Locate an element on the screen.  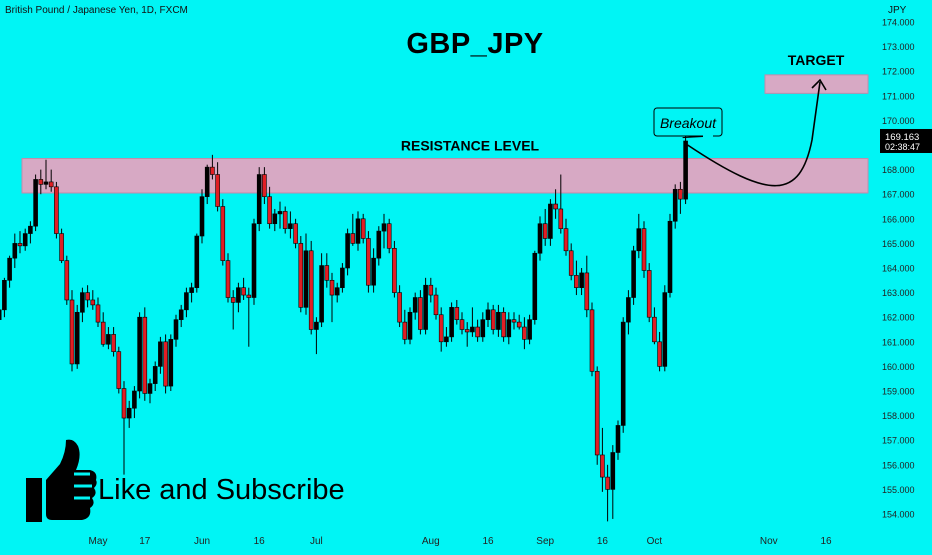
y-tick-label: 154.000 is located at coordinates (898, 515).